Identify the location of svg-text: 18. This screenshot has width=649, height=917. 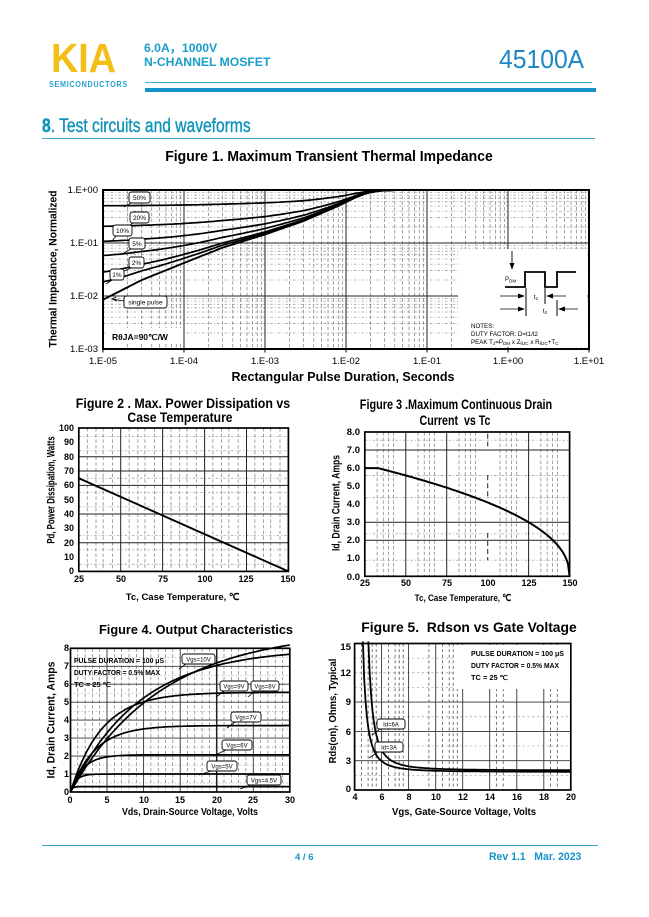
(544, 797).